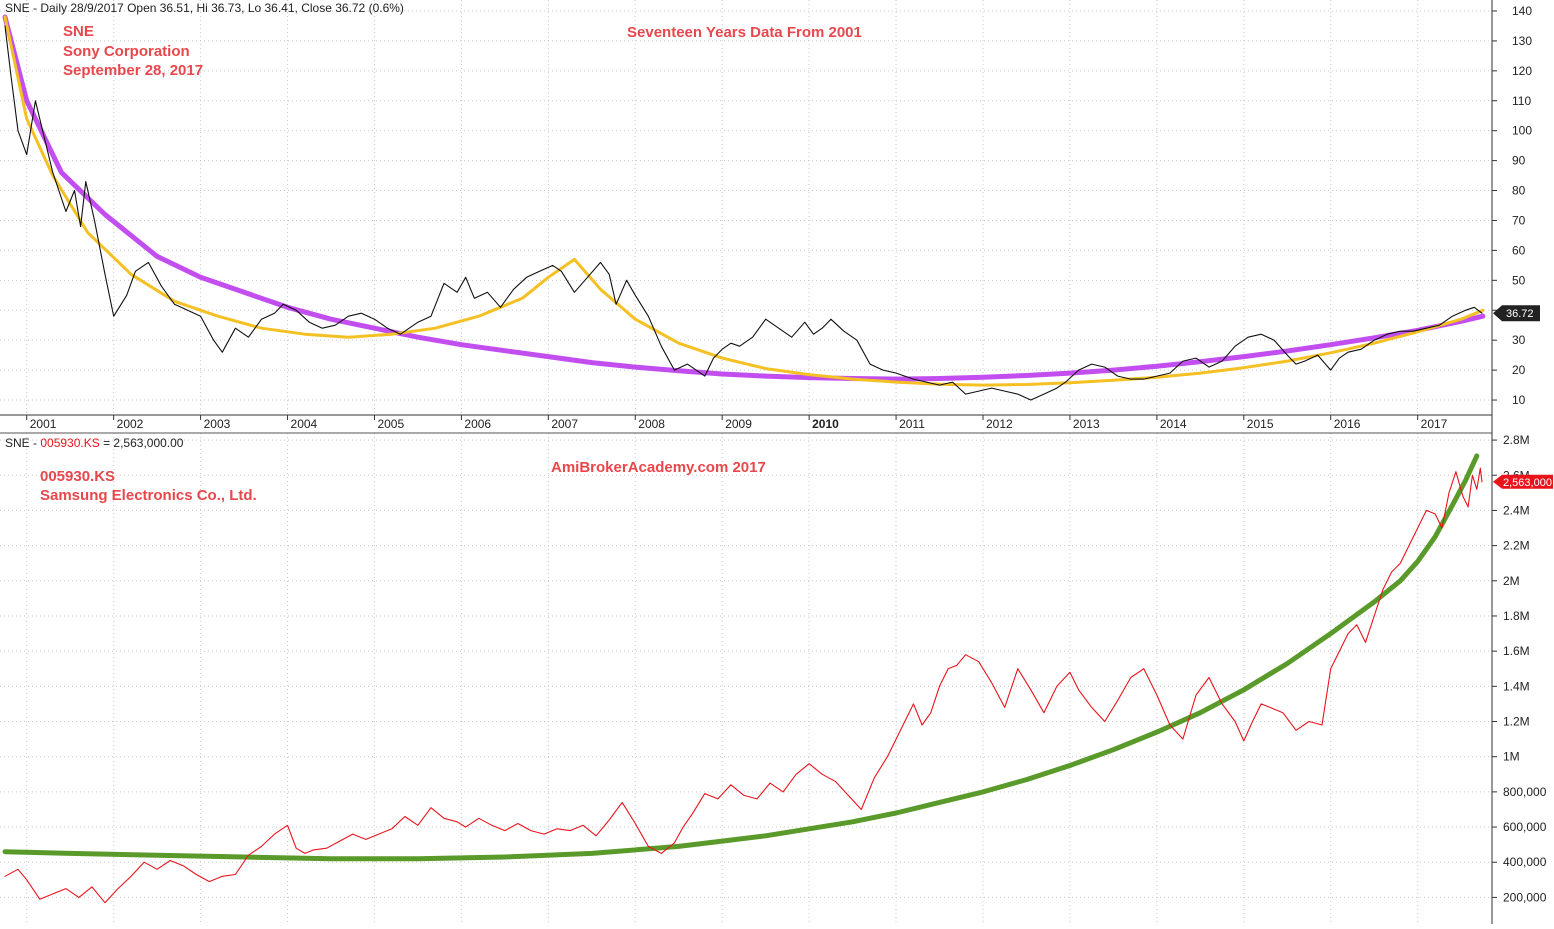 This screenshot has height=929, width=1554. I want to click on sne-last-value-tag: 36.72, so click(1516, 313).